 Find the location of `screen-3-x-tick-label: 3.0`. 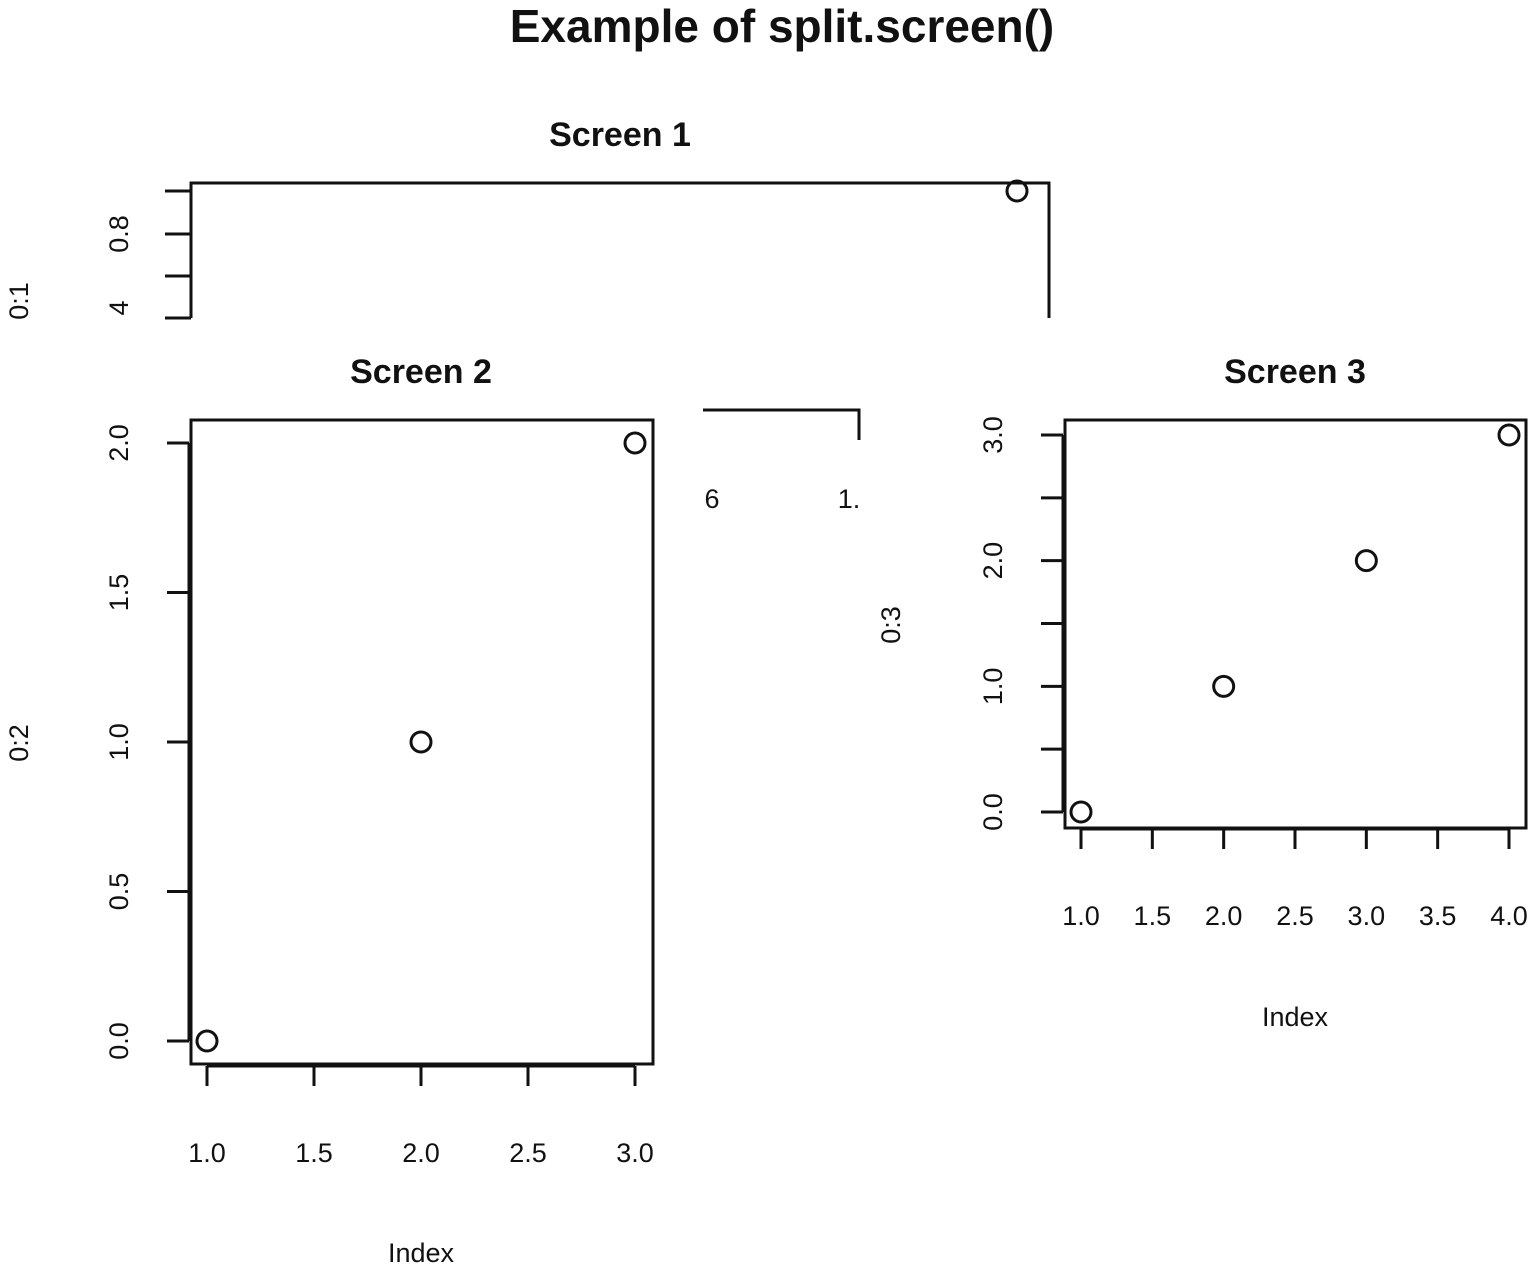

screen-3-x-tick-label: 3.0 is located at coordinates (1367, 916).